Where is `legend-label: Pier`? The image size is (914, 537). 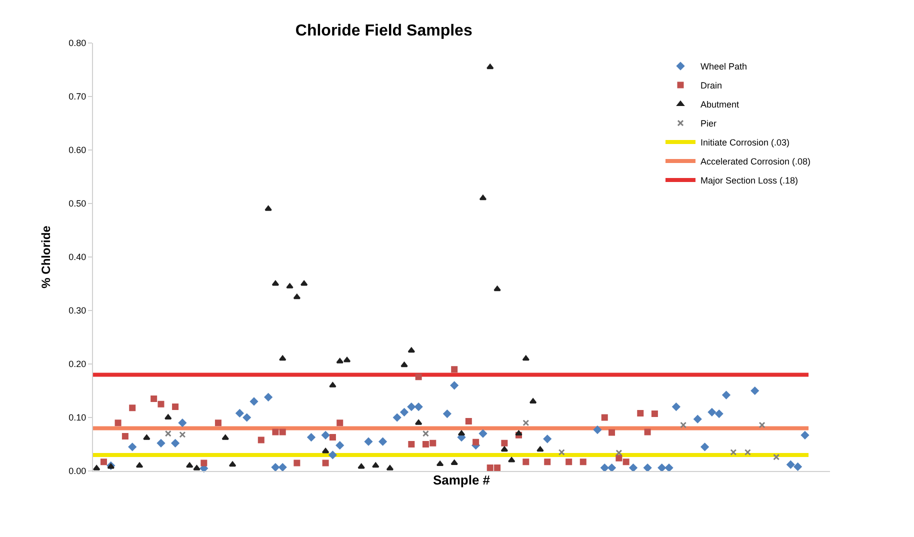
legend-label: Pier is located at coordinates (708, 123).